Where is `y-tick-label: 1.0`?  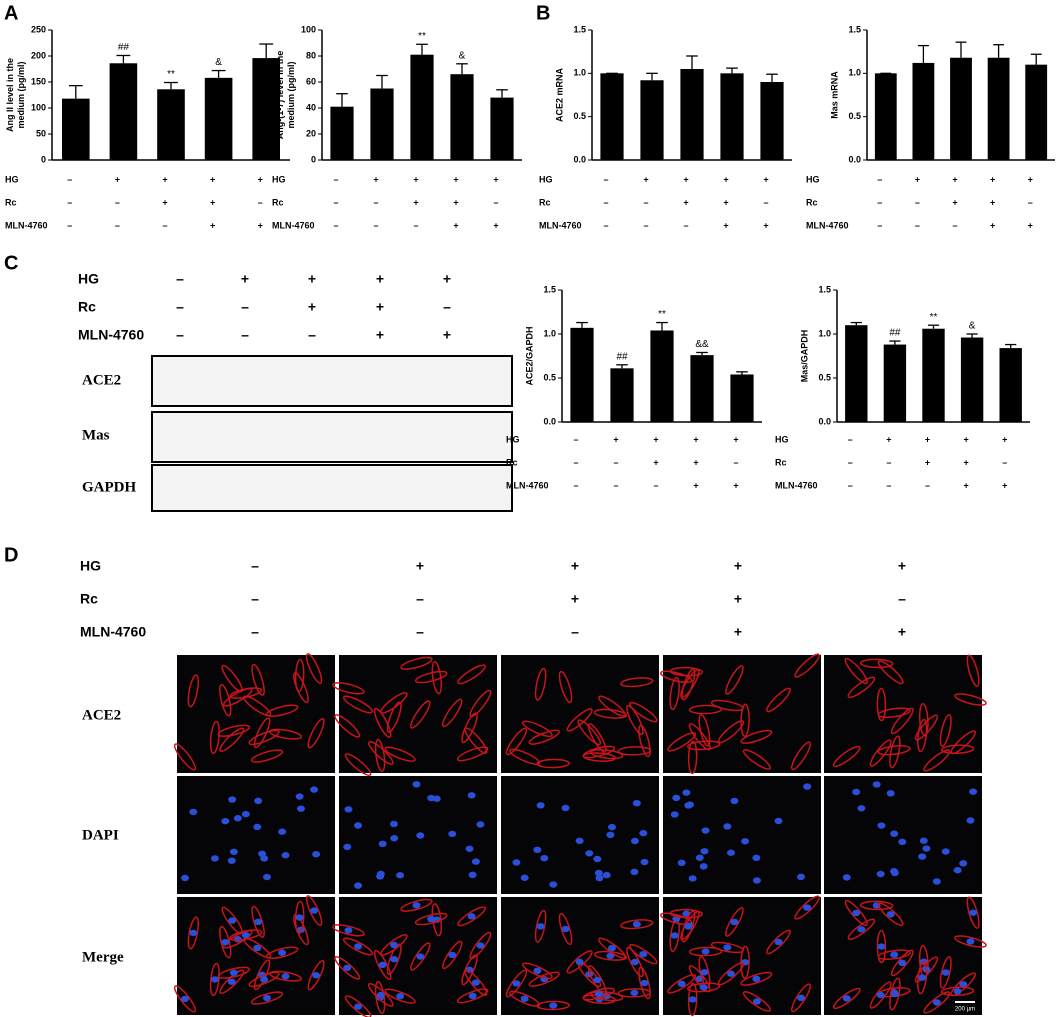 y-tick-label: 1.0 is located at coordinates (579, 73).